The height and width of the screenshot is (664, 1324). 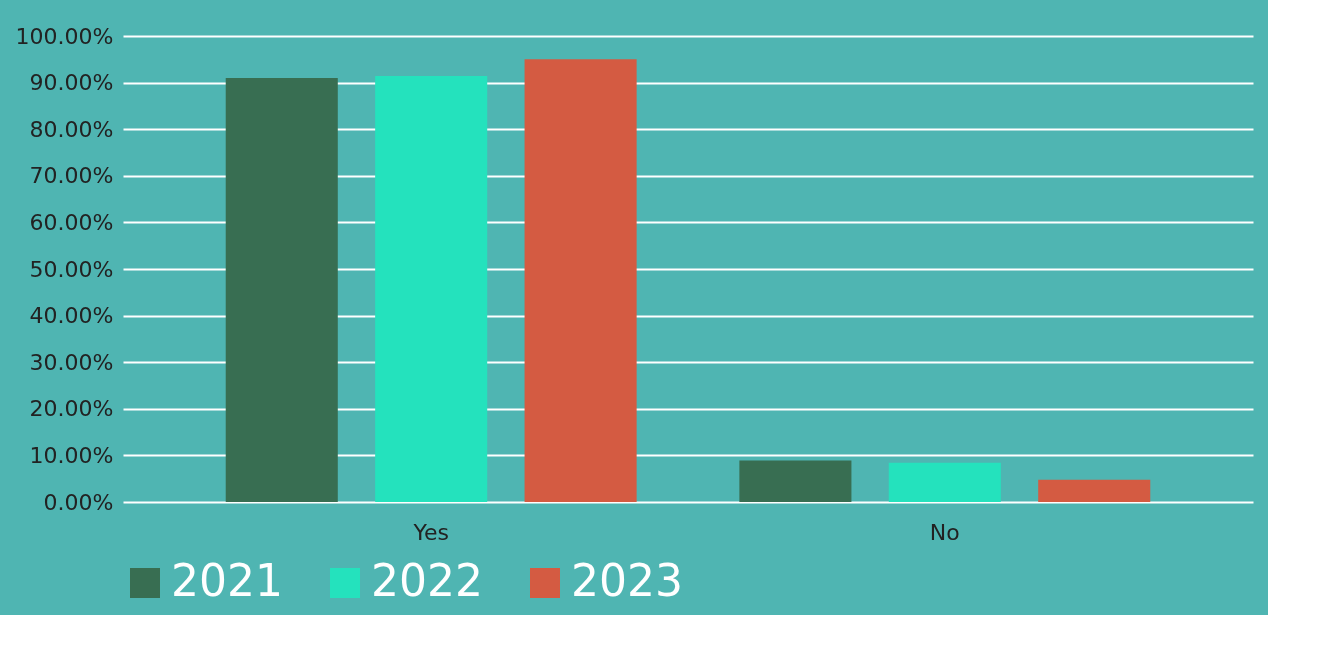 I want to click on y-tick-label: 80.00%, so click(x=71, y=129).